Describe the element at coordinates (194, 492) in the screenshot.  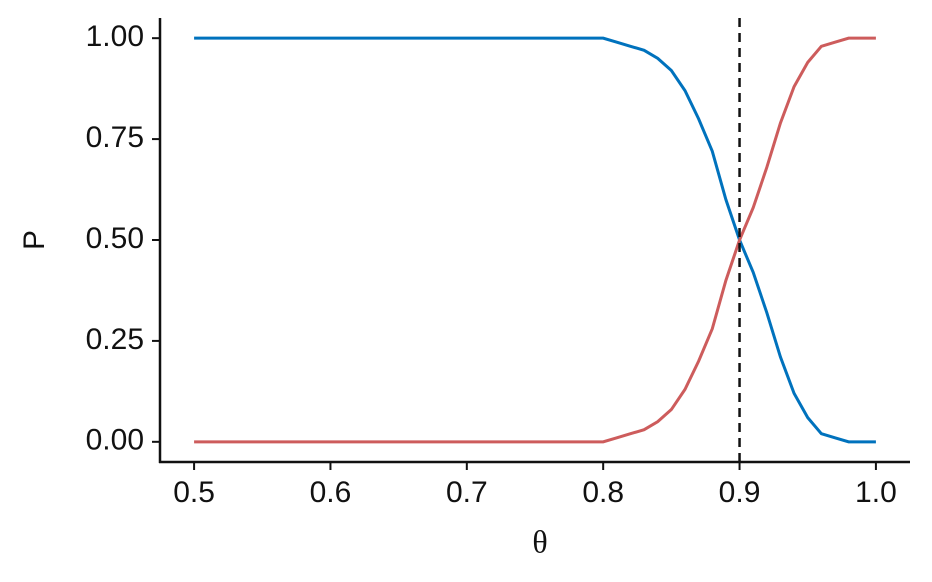
I see `x-tick-label: 0.5` at that location.